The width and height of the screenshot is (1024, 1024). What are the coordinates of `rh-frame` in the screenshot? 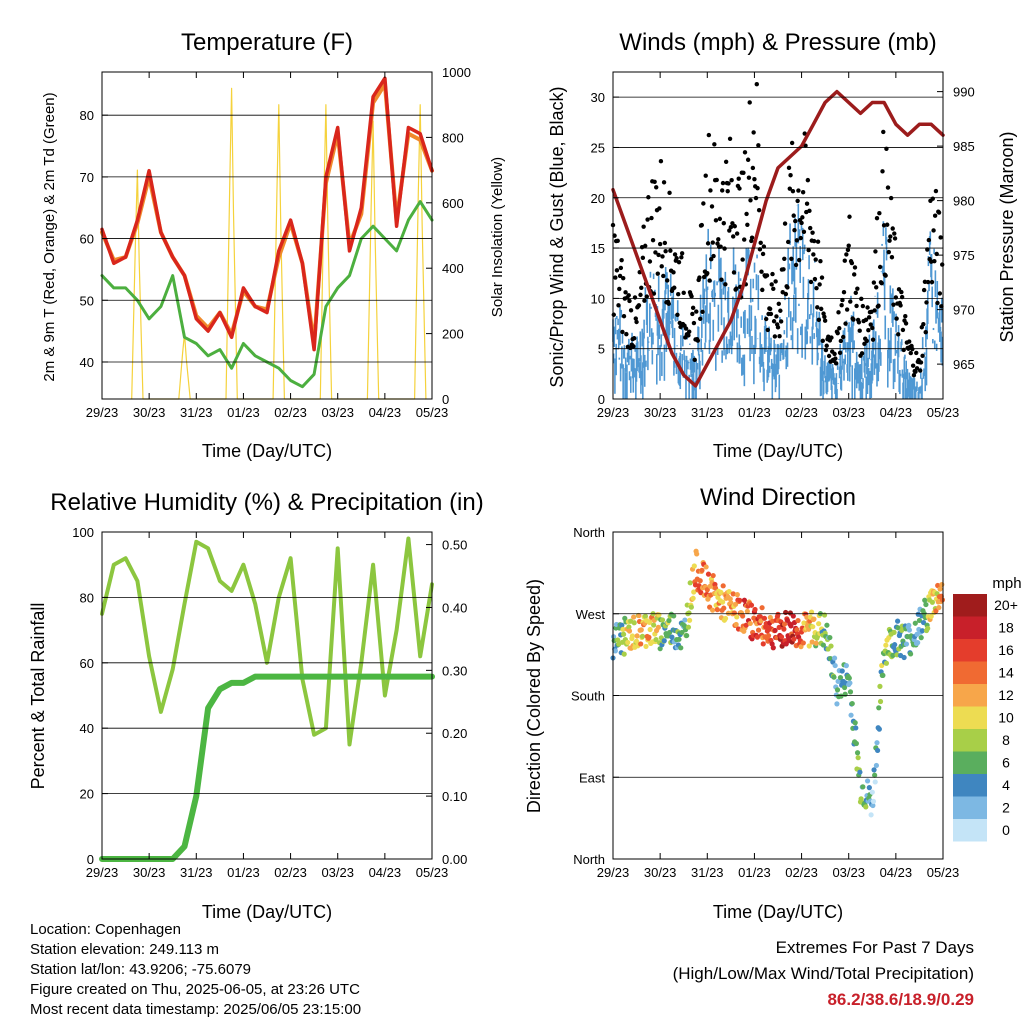 It's located at (267, 695).